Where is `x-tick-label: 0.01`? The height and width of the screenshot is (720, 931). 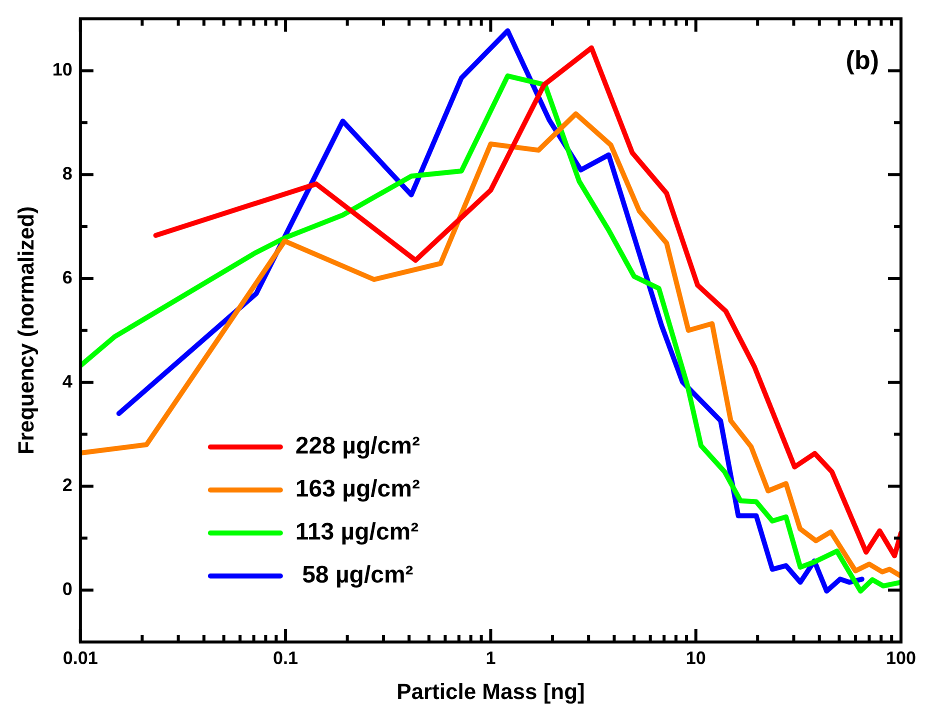
x-tick-label: 0.01 is located at coordinates (80, 658).